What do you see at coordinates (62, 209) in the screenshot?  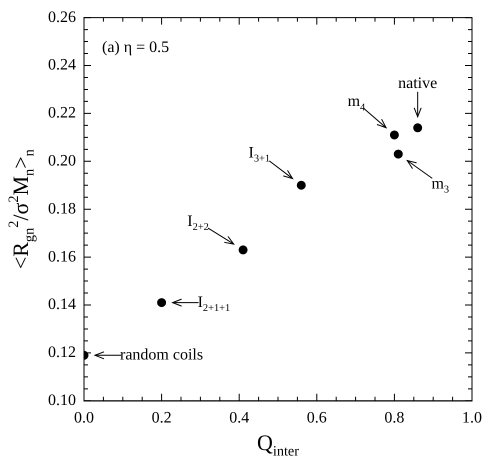 I see `y-tick-label: 0.18` at bounding box center [62, 209].